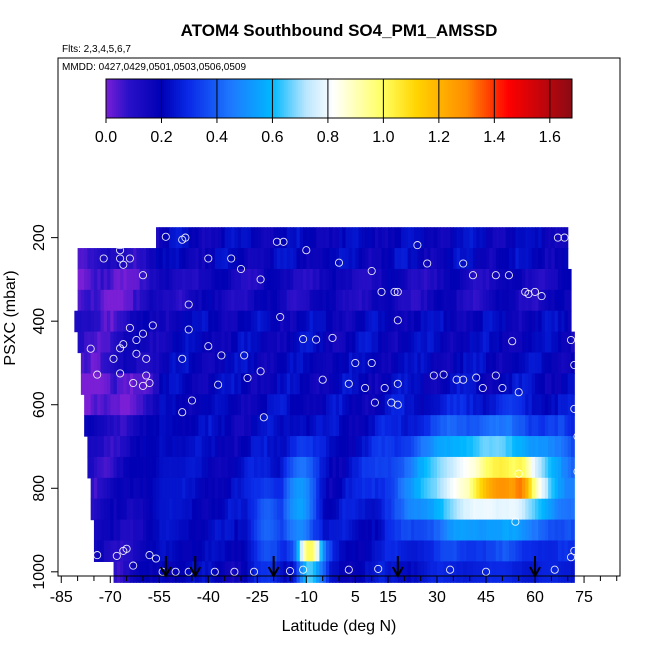 This screenshot has height=650, width=650. I want to click on y-tick-label: 800, so click(39, 488).